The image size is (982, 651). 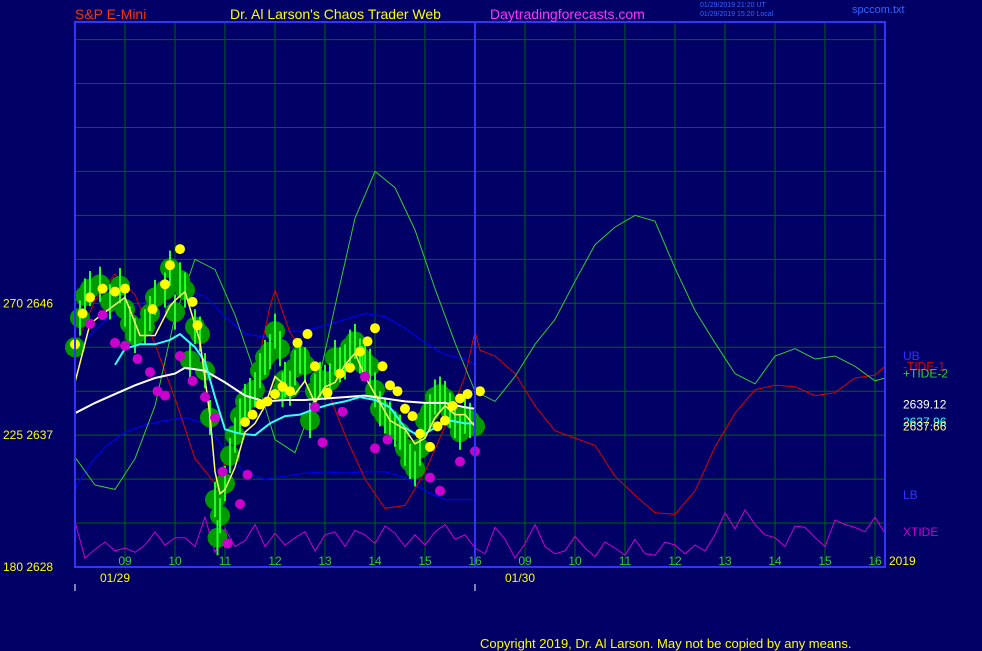 What do you see at coordinates (902, 561) in the screenshot?
I see `year-label: 2019` at bounding box center [902, 561].